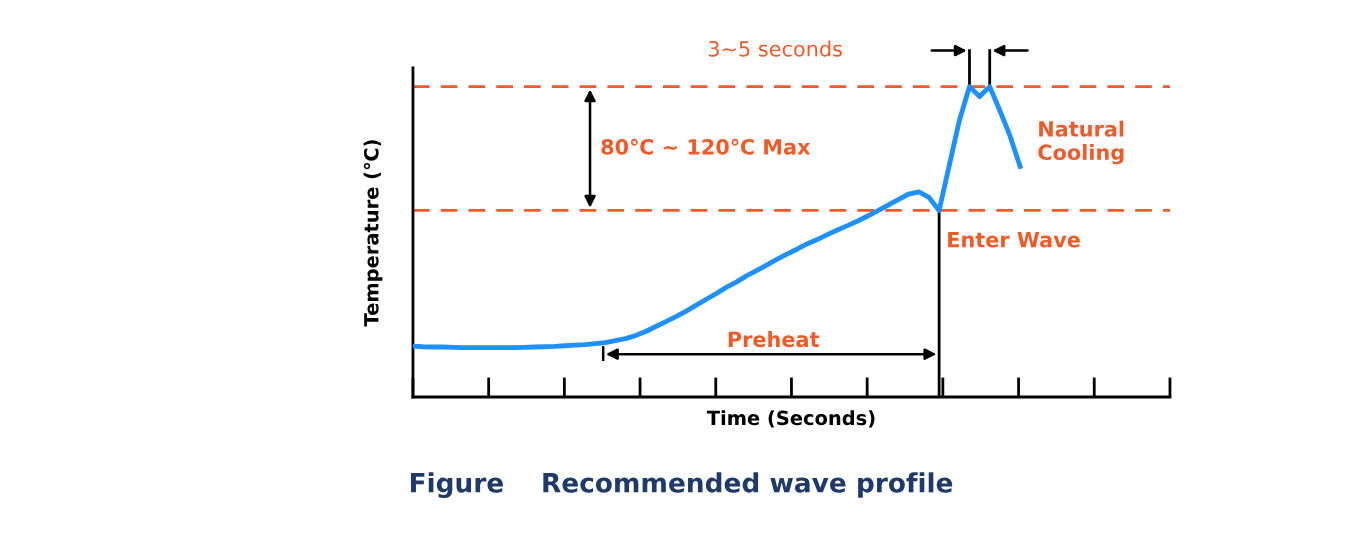  I want to click on y-axis-title: Temperature (℃), so click(373, 233).